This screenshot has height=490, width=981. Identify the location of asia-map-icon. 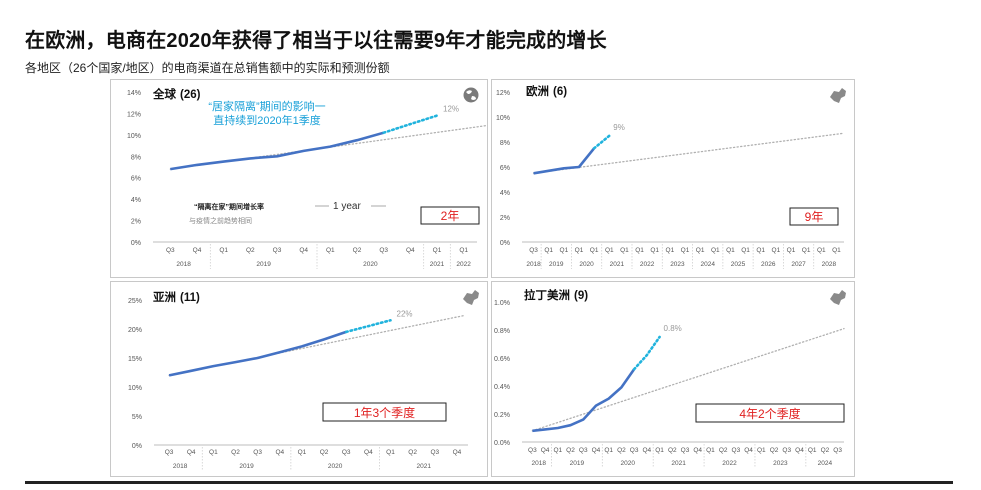
(471, 297).